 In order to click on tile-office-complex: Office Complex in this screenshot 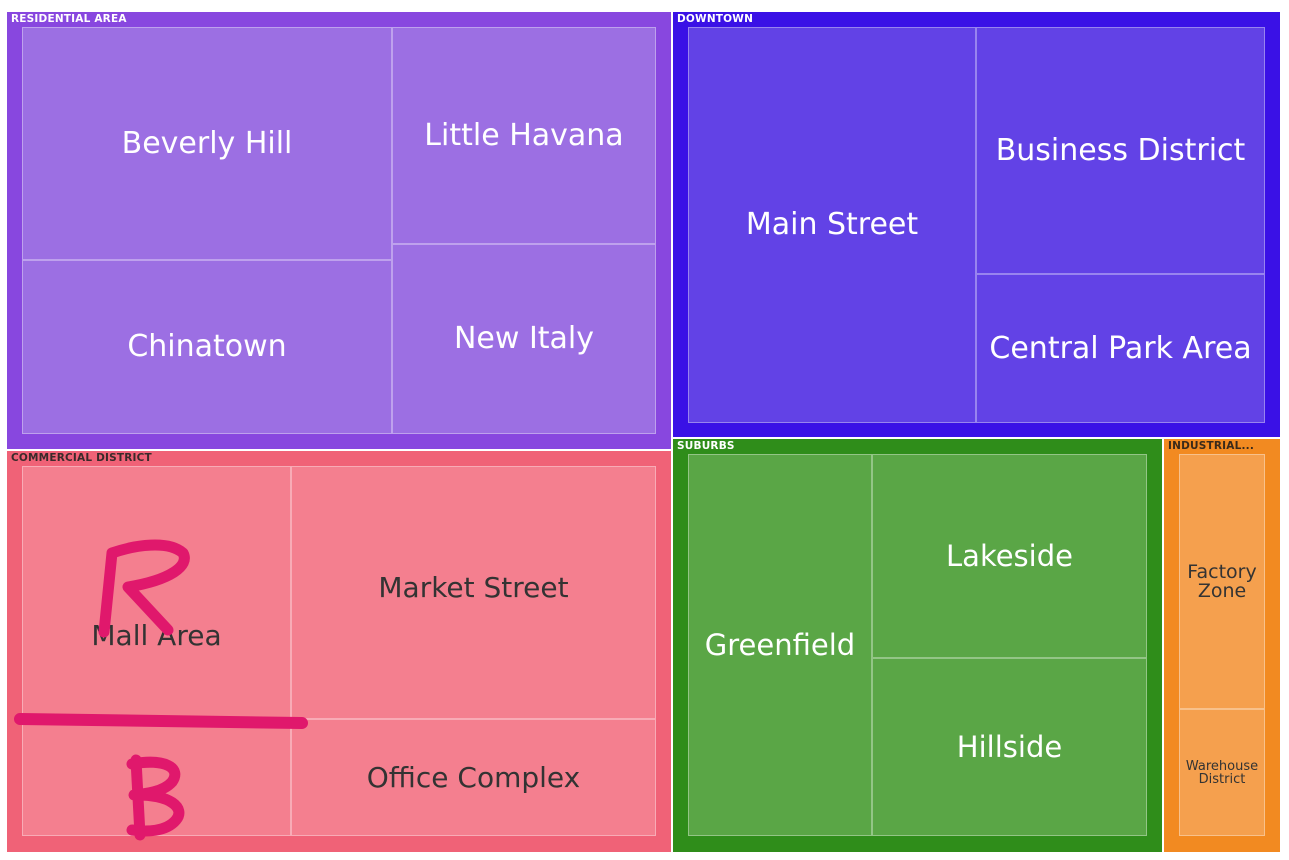, I will do `click(473, 777)`.